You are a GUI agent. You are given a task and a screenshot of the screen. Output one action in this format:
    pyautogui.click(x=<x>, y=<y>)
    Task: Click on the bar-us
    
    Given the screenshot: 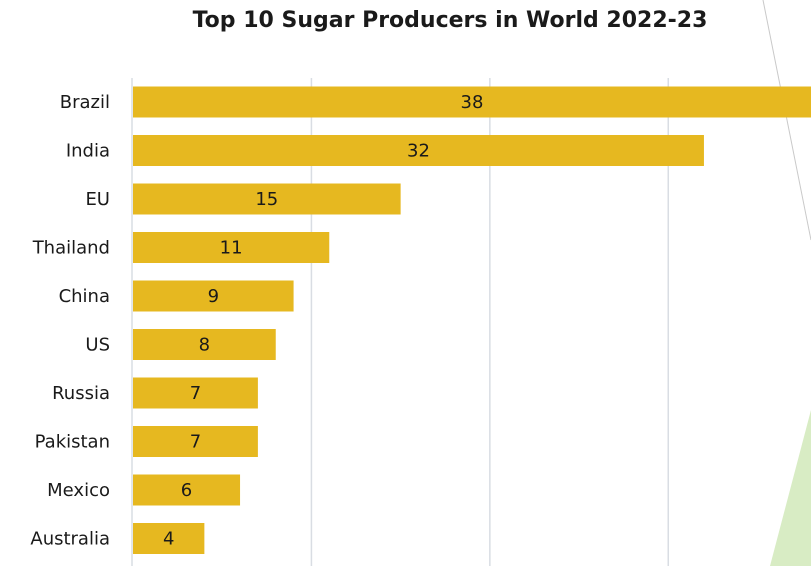 What is the action you would take?
    pyautogui.click(x=204, y=344)
    